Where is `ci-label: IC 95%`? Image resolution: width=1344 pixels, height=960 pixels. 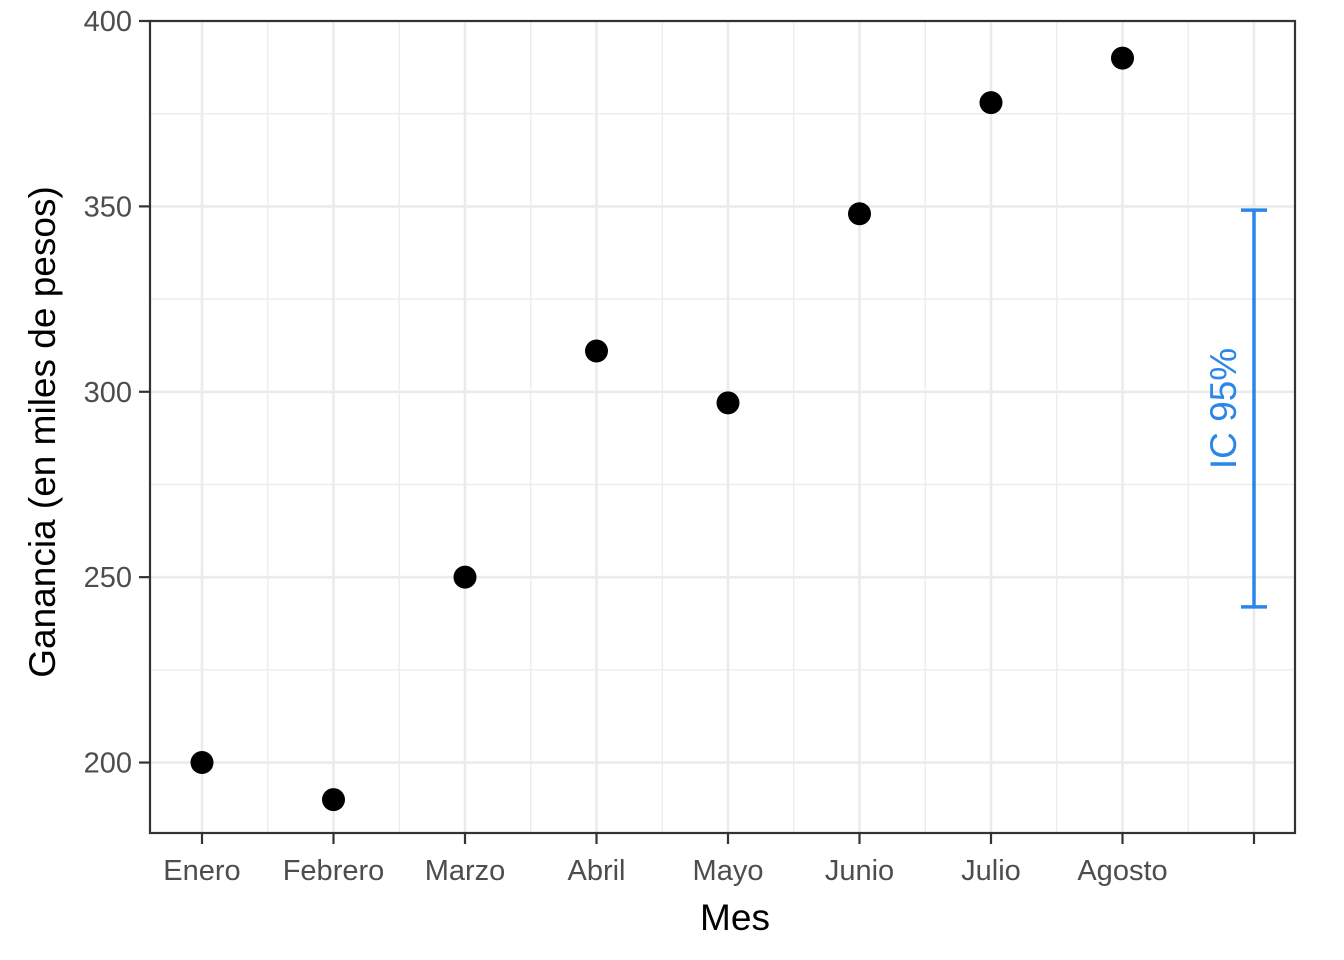
ci-label: IC 95% is located at coordinates (1223, 408).